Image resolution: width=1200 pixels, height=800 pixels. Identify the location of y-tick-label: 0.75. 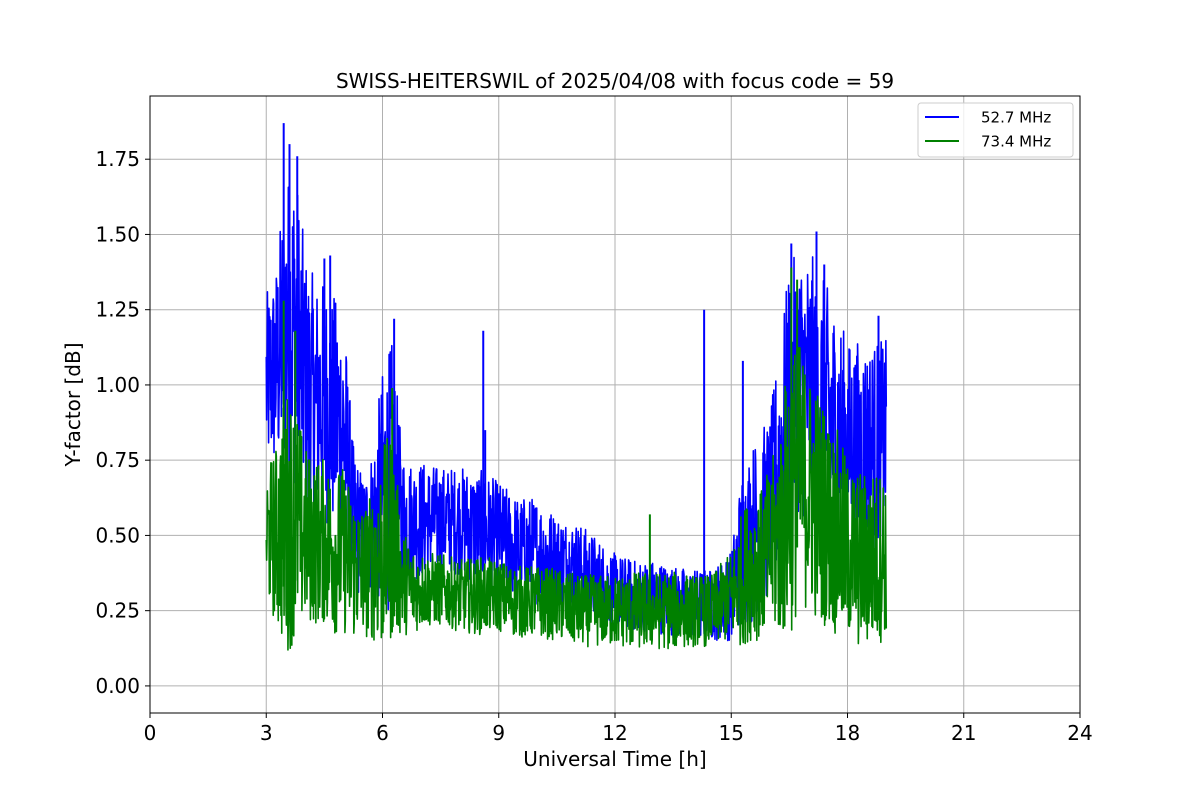
(117, 460).